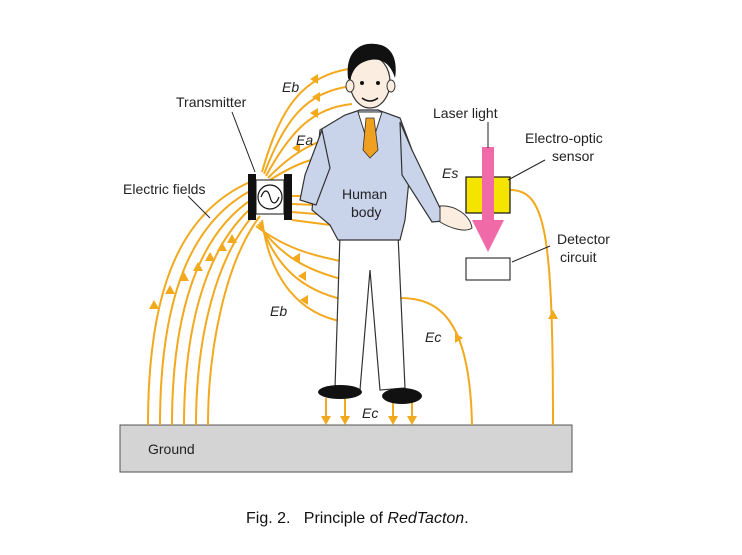 This screenshot has width=742, height=555. Describe the element at coordinates (466, 518) in the screenshot. I see `caption-suffix: .` at that location.